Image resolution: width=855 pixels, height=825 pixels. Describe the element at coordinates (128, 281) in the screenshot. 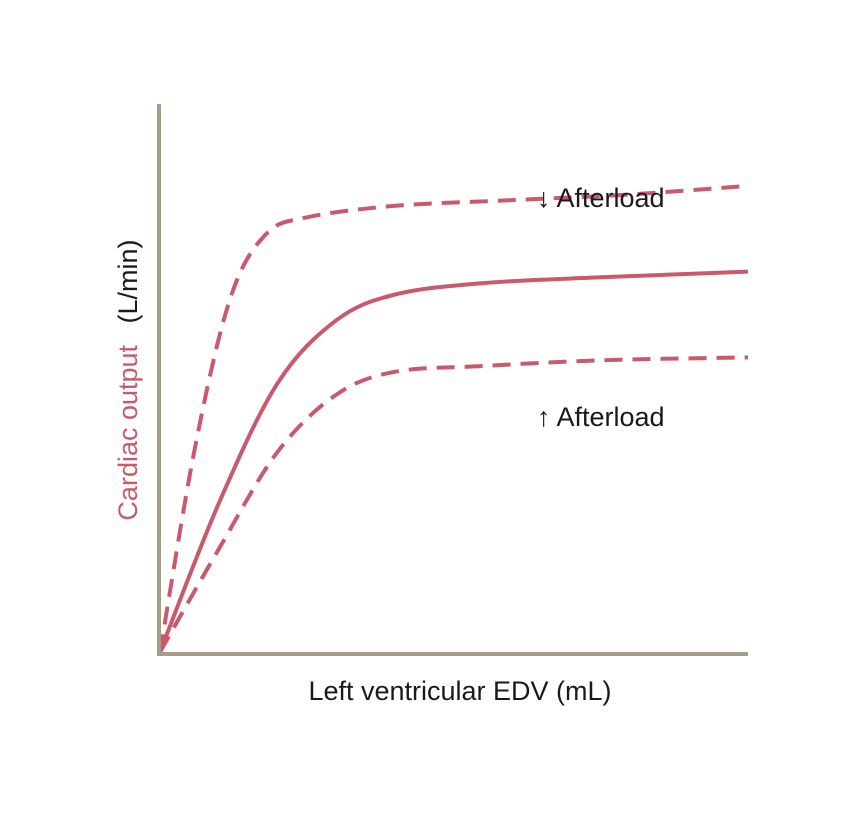

I see `y-axis-label-unit: (L/min)` at that location.